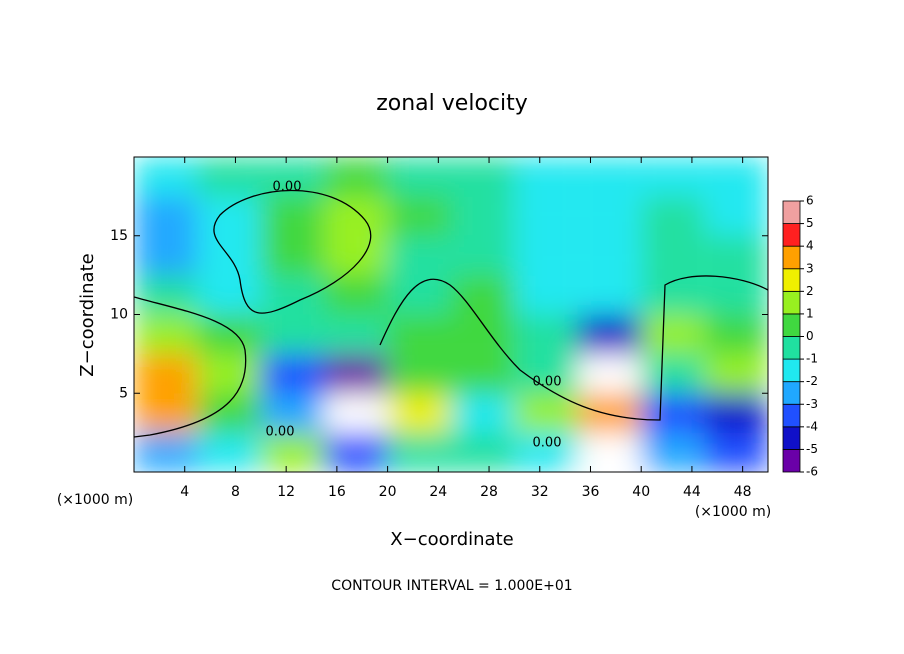 This screenshot has width=904, height=654. What do you see at coordinates (451, 586) in the screenshot?
I see `footnote: CONTOUR INTERVAL = 1.000E+01` at bounding box center [451, 586].